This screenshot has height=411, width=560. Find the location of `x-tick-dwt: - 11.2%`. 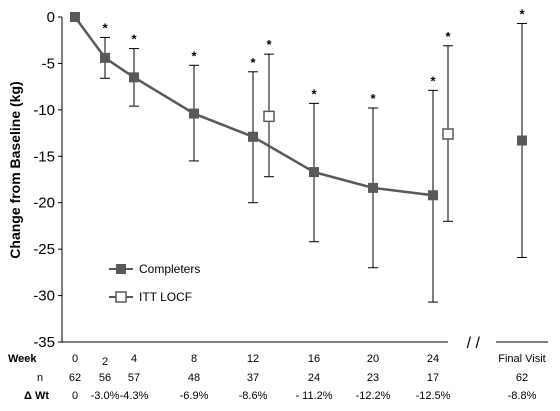

x-tick-dwt: - 11.2% is located at coordinates (313, 396).